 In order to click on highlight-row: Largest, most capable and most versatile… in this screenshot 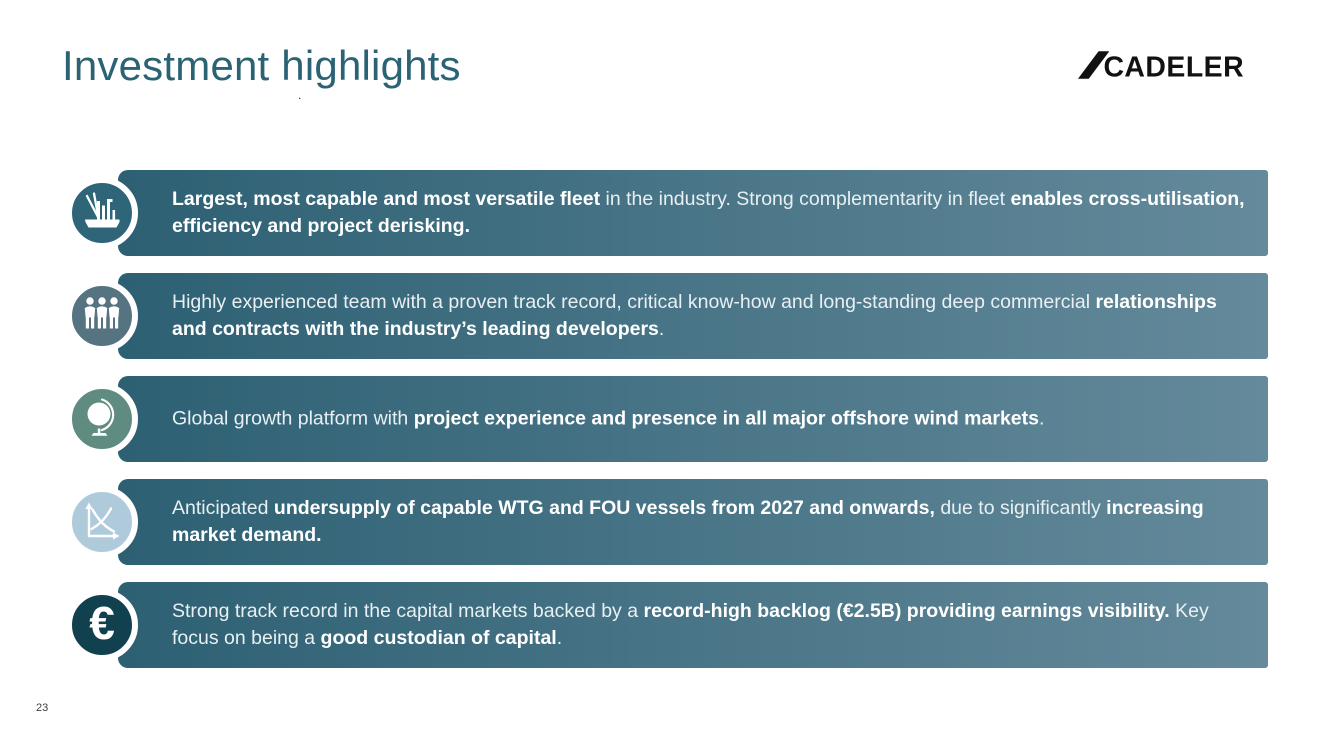, I will do `click(666, 213)`.